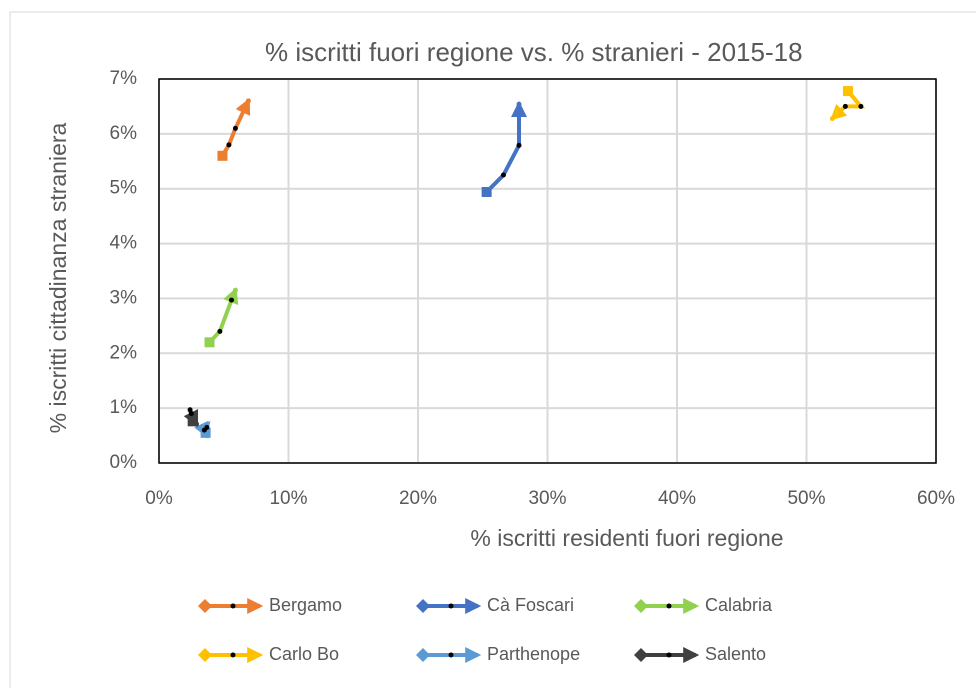 The image size is (976, 688). Describe the element at coordinates (124, 78) in the screenshot. I see `y-tick-label: 7%` at that location.